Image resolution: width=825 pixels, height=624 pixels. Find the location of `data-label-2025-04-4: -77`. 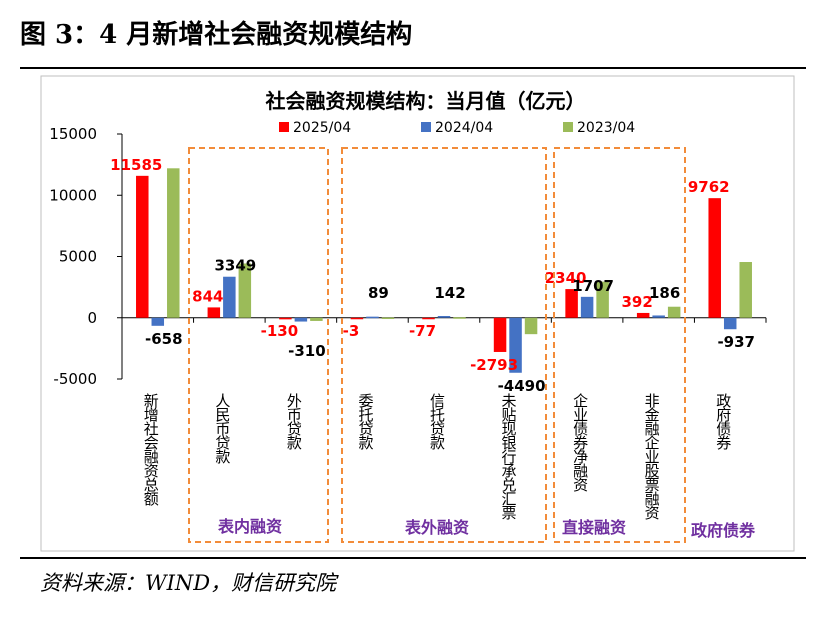

data-label-2025-04-4: -77 is located at coordinates (422, 331).